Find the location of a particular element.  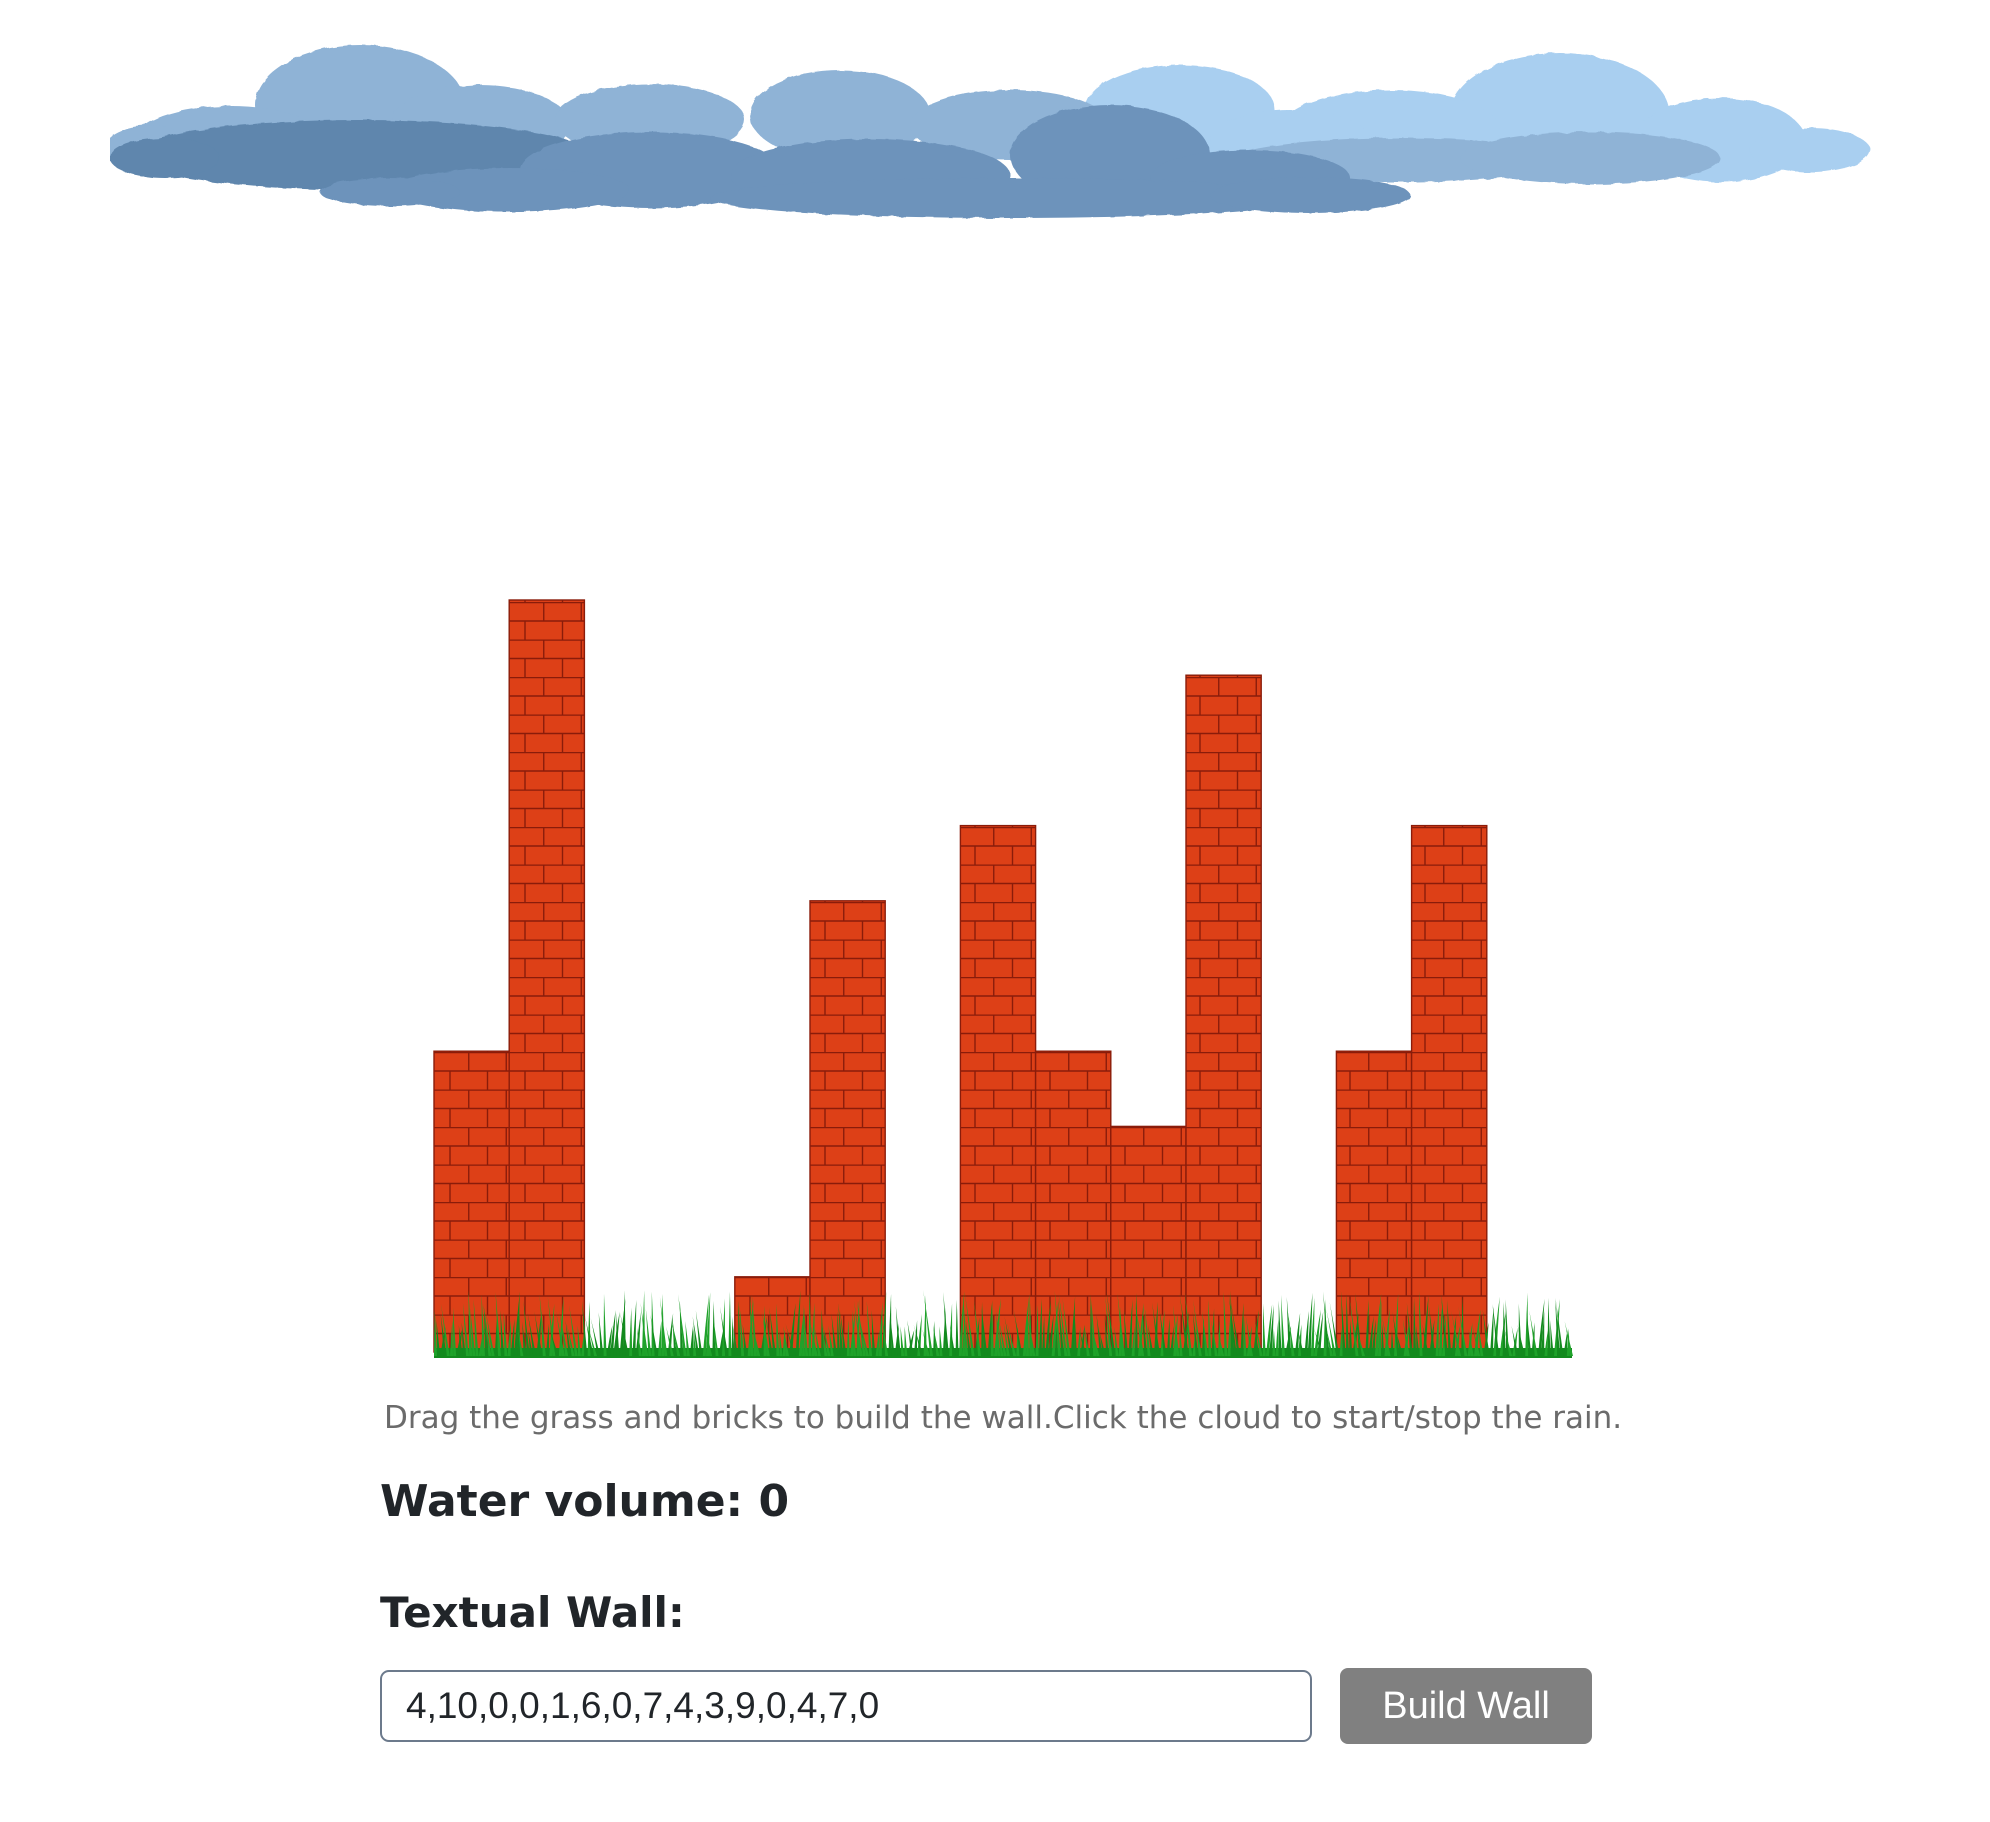

water-volume-value: 0 is located at coordinates (774, 1501).